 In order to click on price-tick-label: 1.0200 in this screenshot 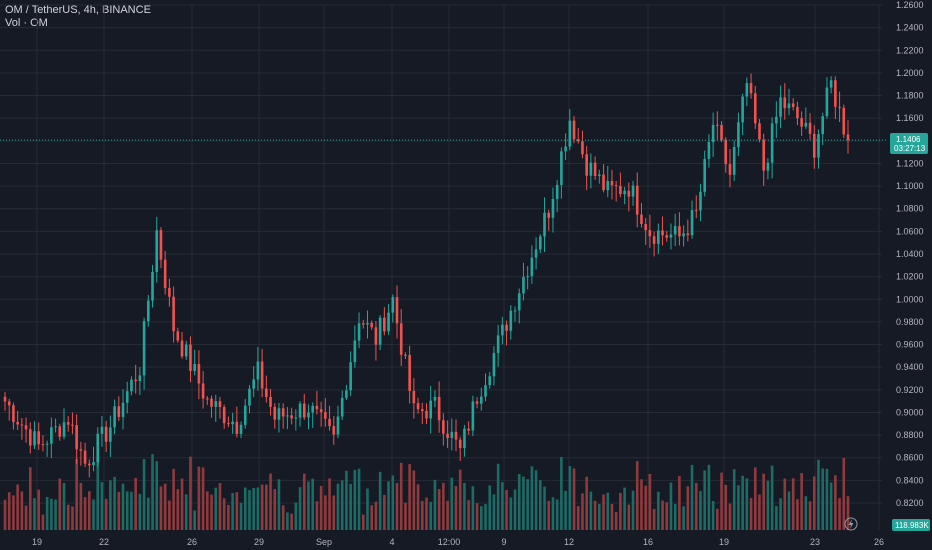, I will do `click(910, 277)`.